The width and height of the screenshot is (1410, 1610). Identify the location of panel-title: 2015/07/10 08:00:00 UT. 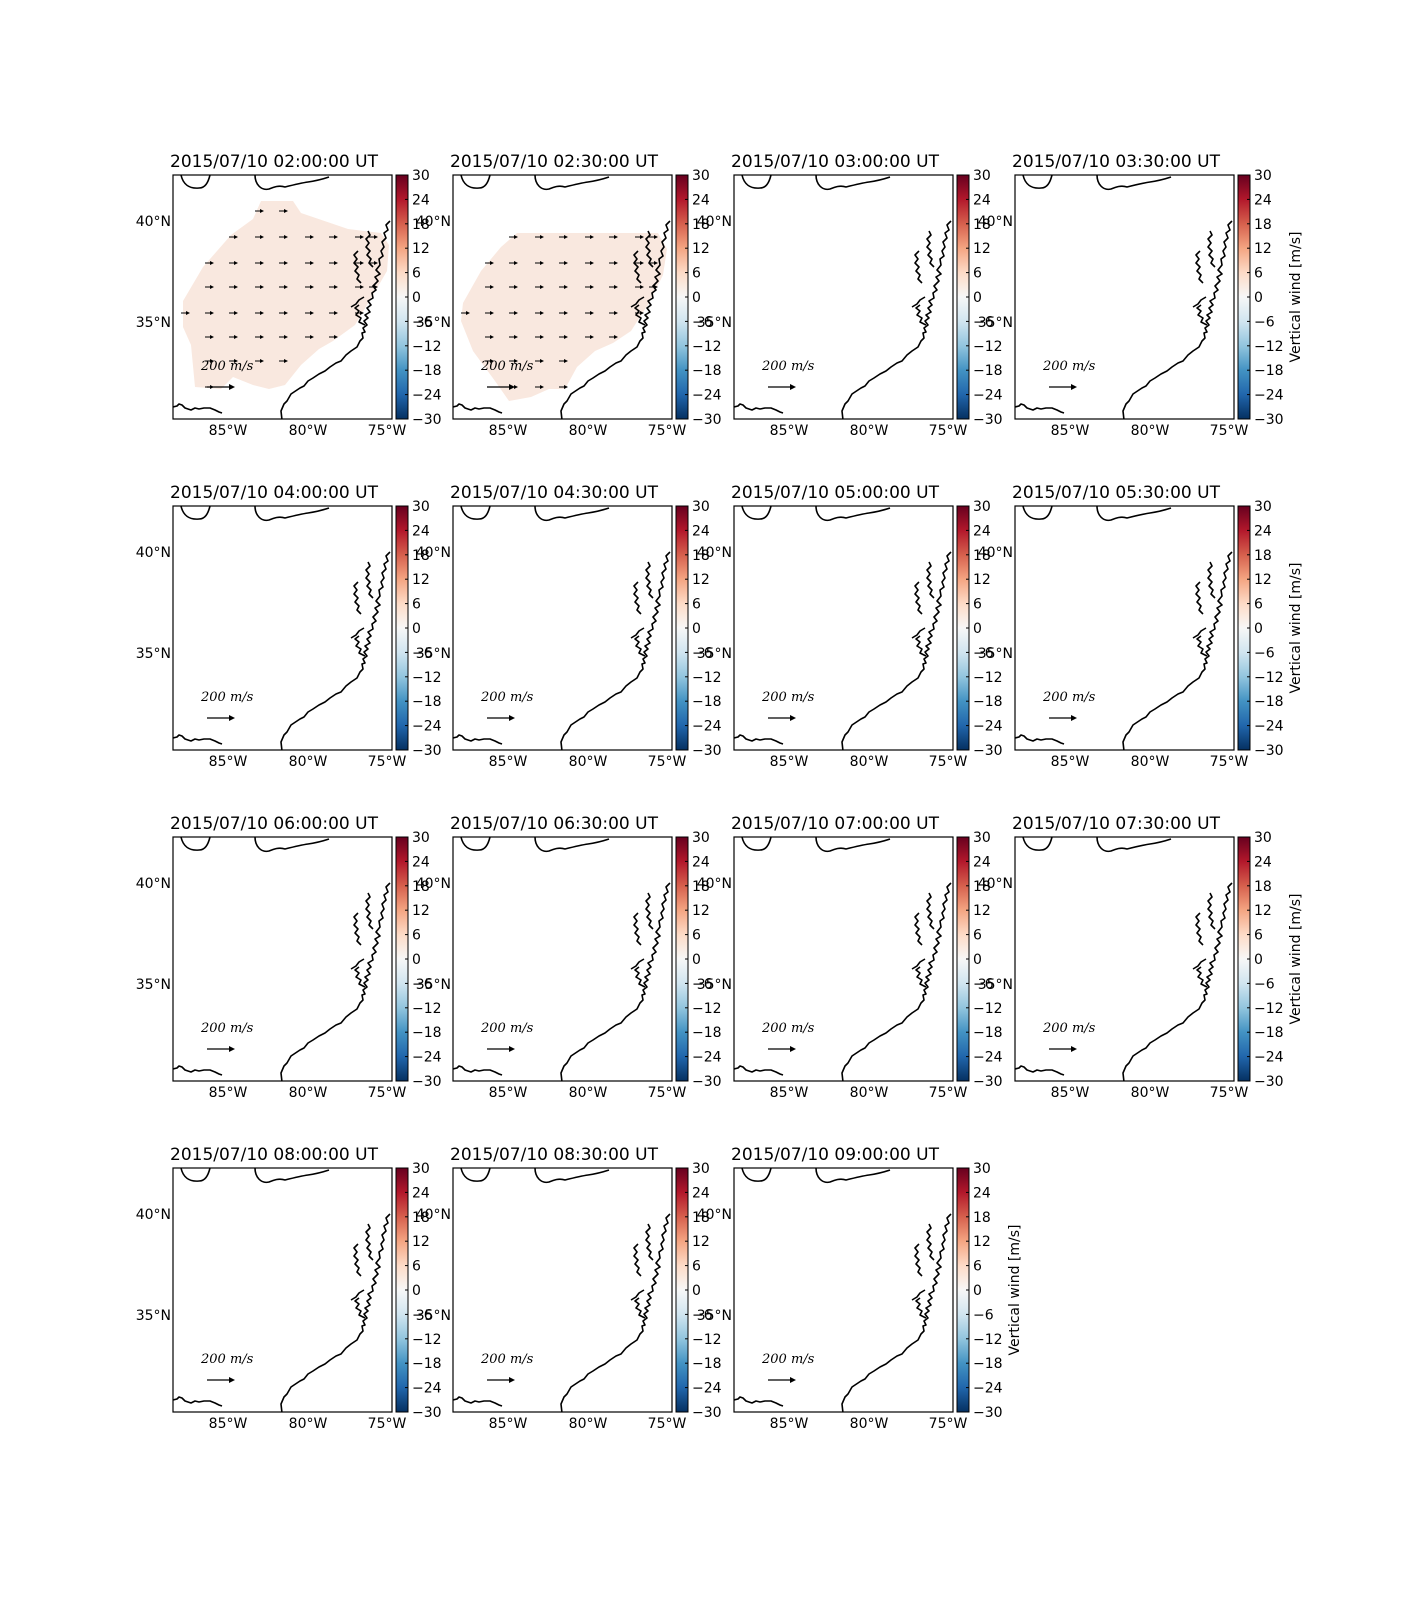
(274, 1155).